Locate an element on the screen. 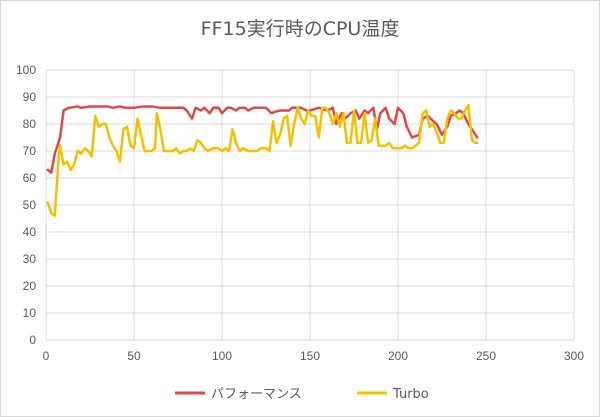 This screenshot has width=600, height=417. x-tick-label: 200 is located at coordinates (398, 356).